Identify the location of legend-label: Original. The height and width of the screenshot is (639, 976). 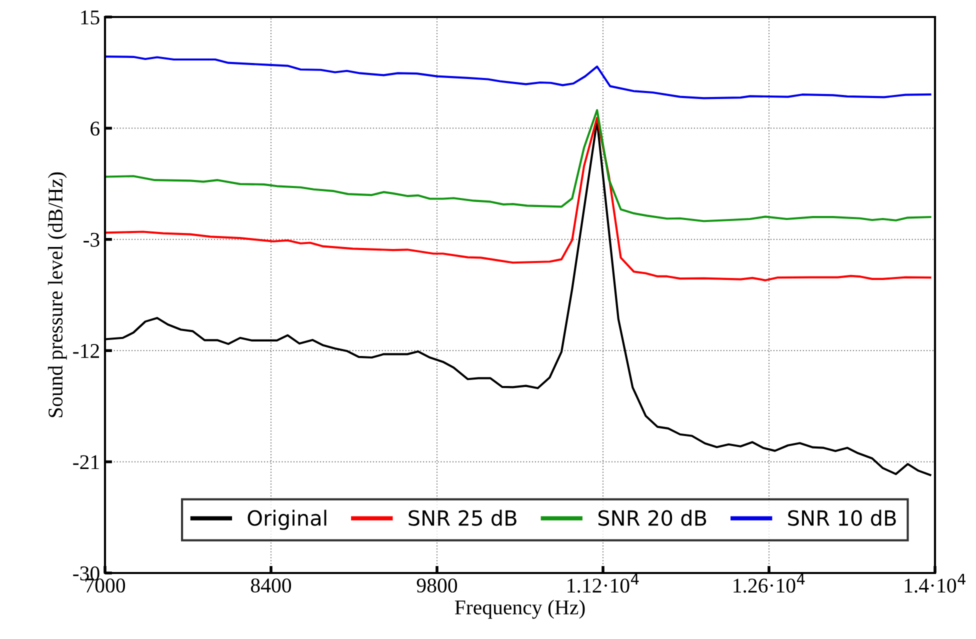
(287, 520).